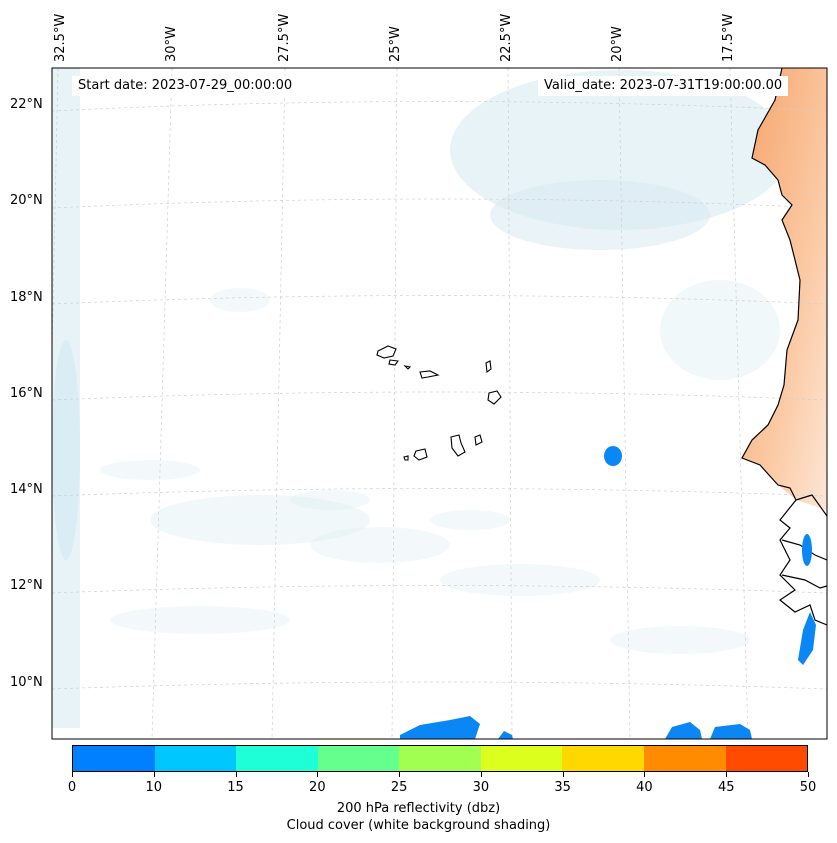 This screenshot has width=837, height=843. I want to click on lon-label-32-5w: 32.5°W, so click(60, 37).